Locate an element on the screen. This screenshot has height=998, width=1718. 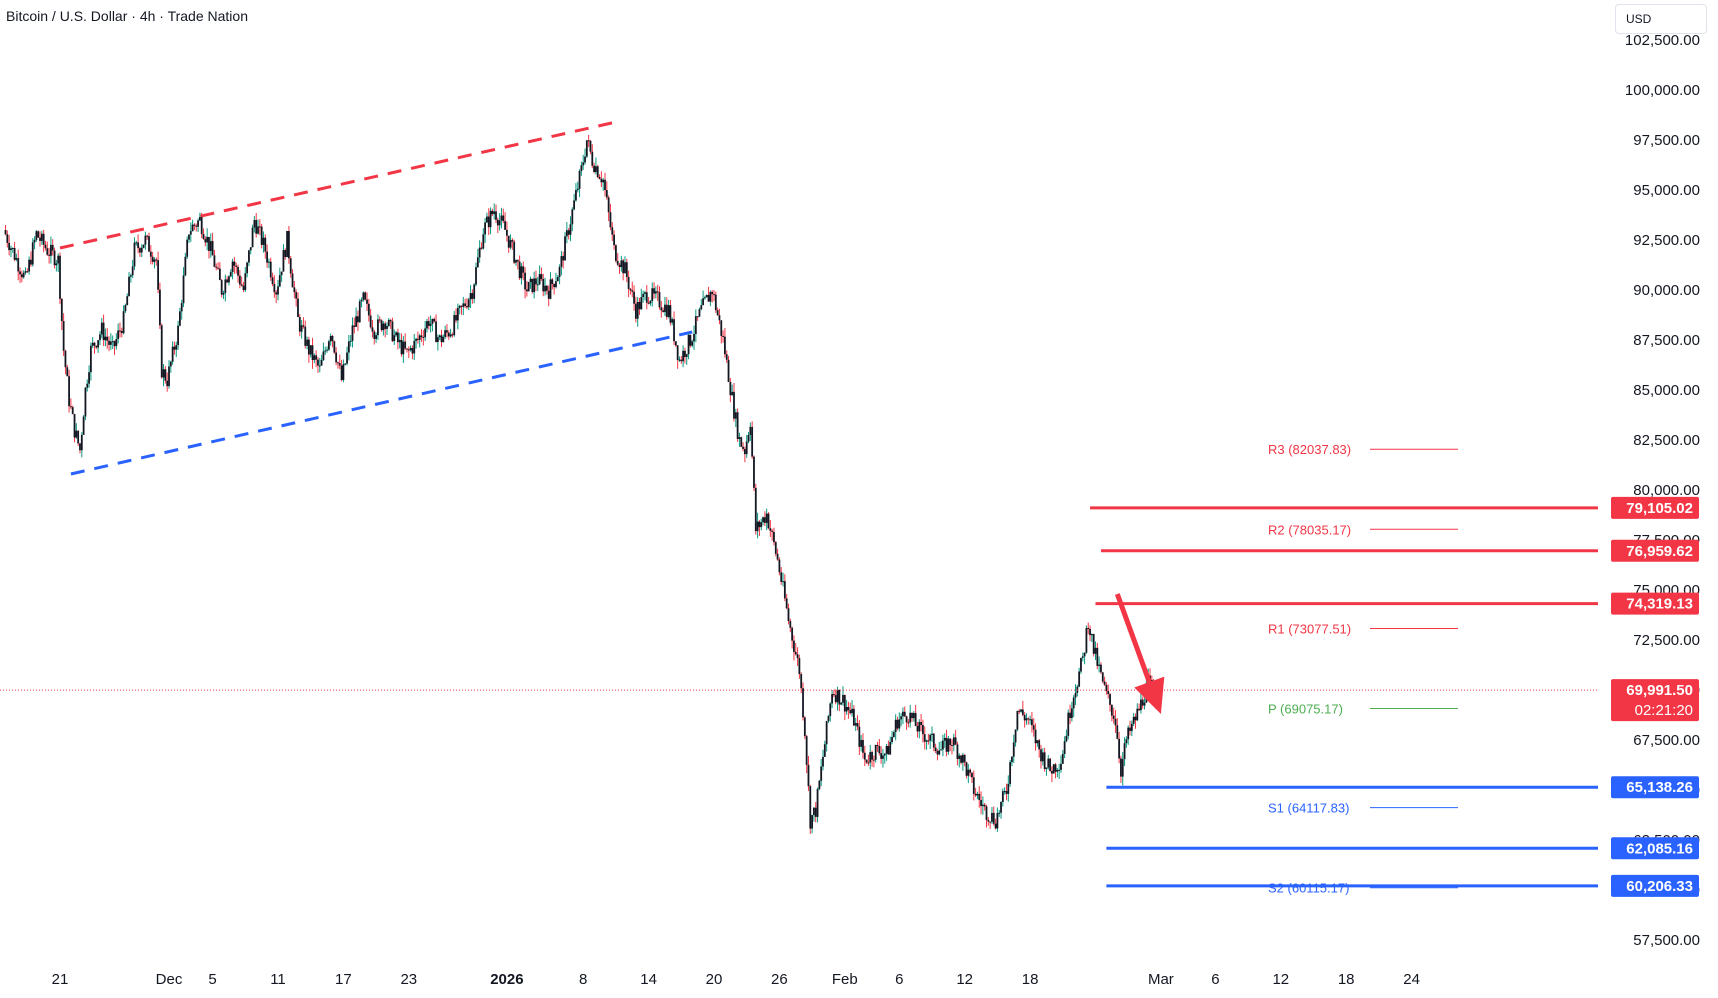
time-tick-label: 18 is located at coordinates (1030, 979).